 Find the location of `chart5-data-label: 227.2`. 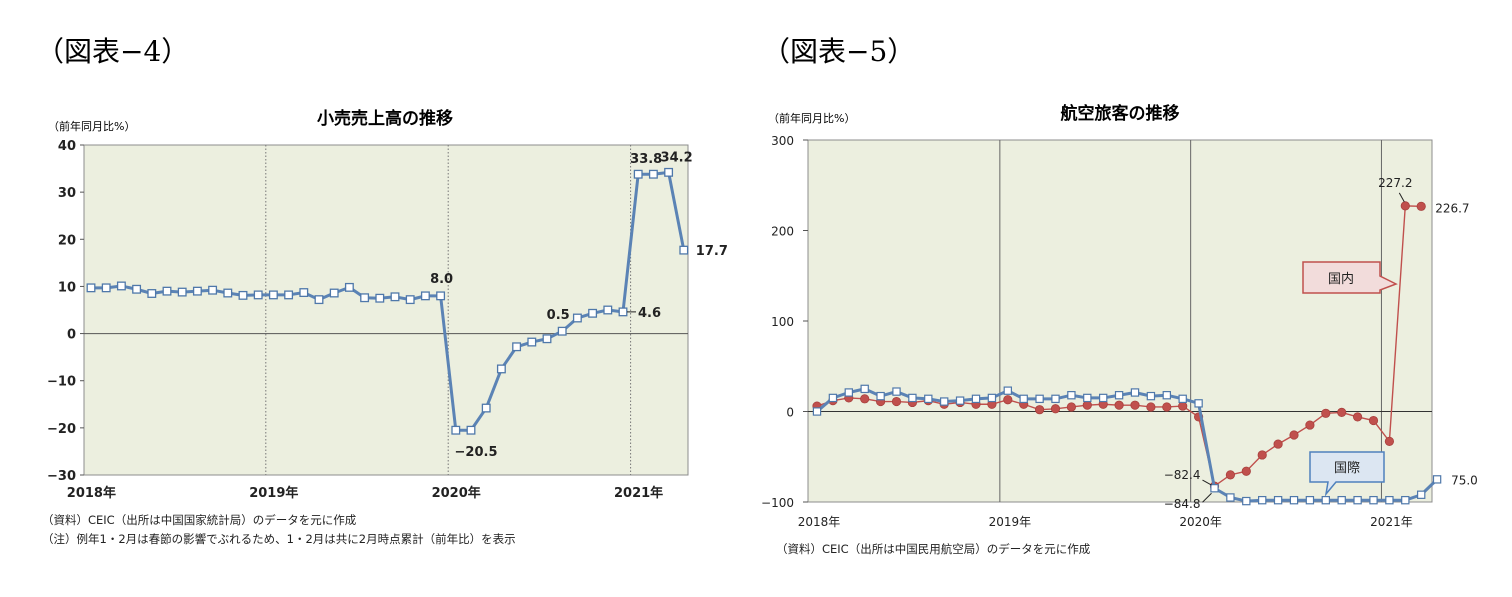

chart5-data-label: 227.2 is located at coordinates (1395, 183).